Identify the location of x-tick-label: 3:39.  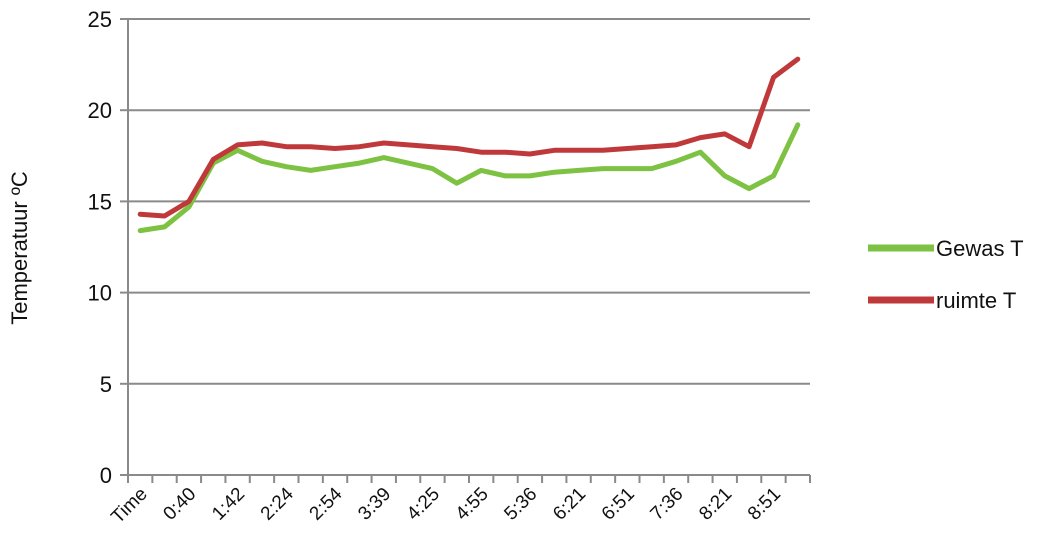
(374, 504).